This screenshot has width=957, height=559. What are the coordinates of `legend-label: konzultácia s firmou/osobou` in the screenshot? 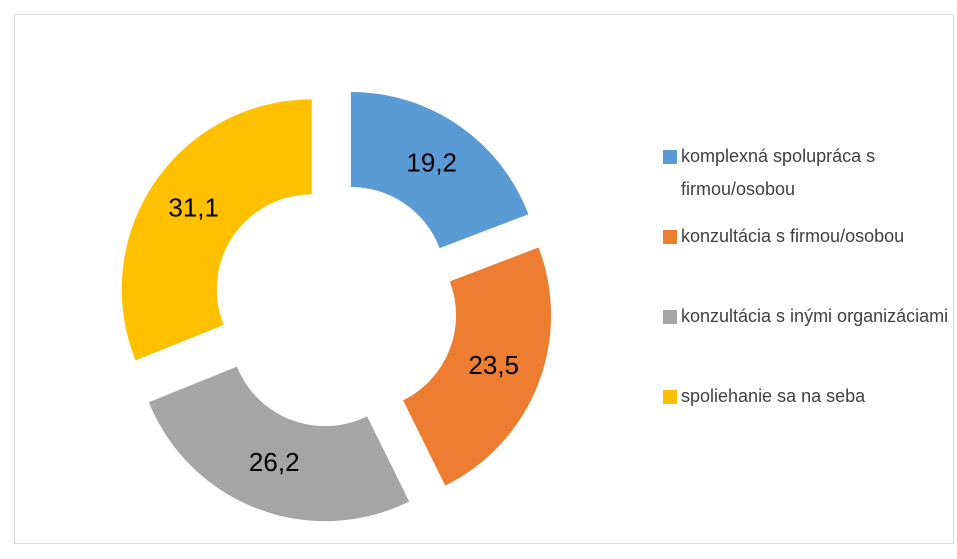 It's located at (793, 236).